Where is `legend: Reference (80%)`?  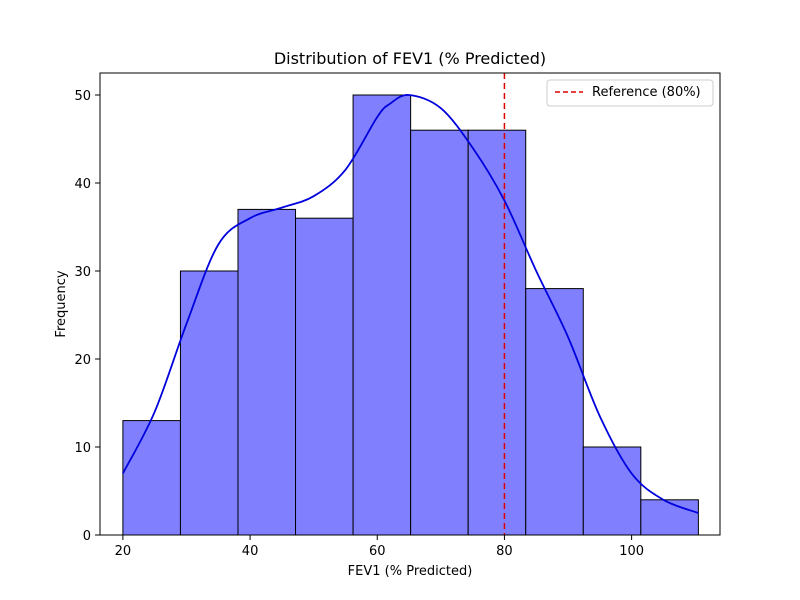 legend: Reference (80%) is located at coordinates (630, 93).